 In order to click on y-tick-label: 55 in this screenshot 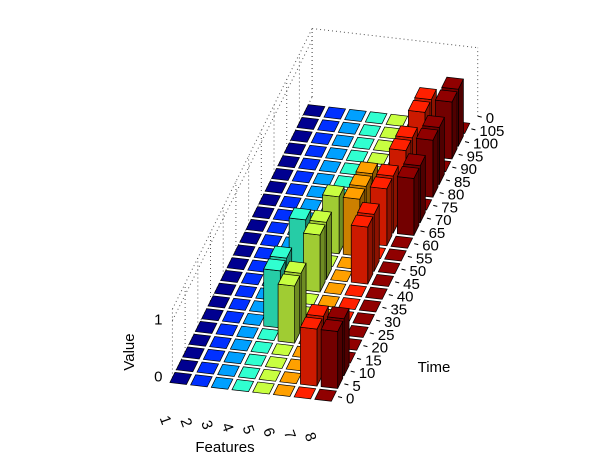, I will do `click(424, 258)`.